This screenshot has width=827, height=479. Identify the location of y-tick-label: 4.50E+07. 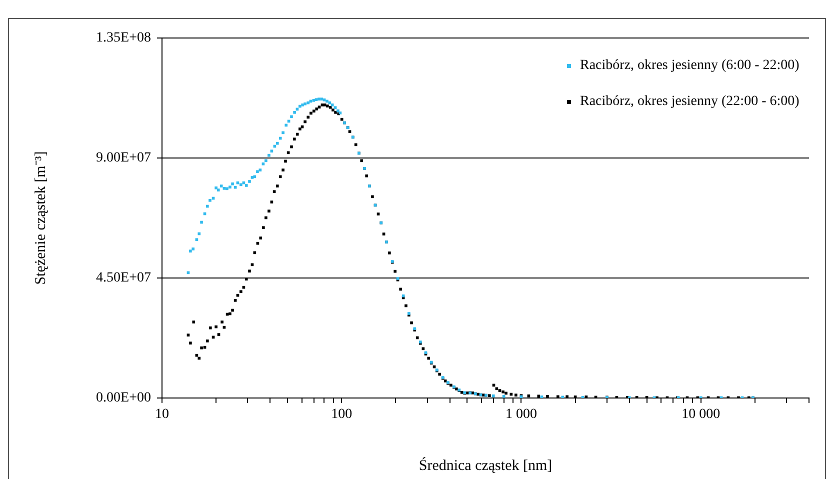
(123, 278).